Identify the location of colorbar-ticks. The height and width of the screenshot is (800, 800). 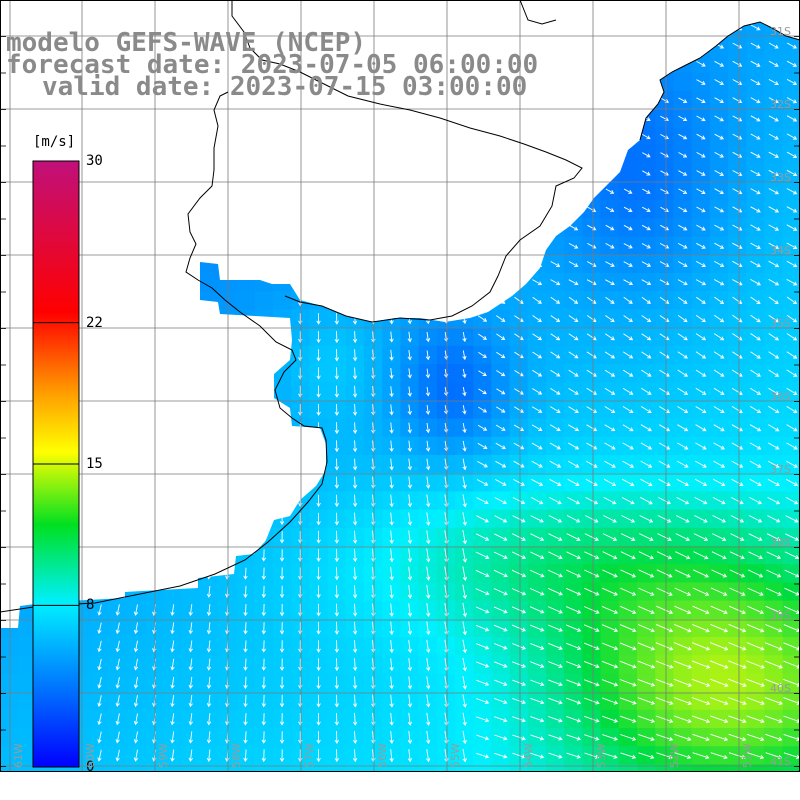
(56, 464).